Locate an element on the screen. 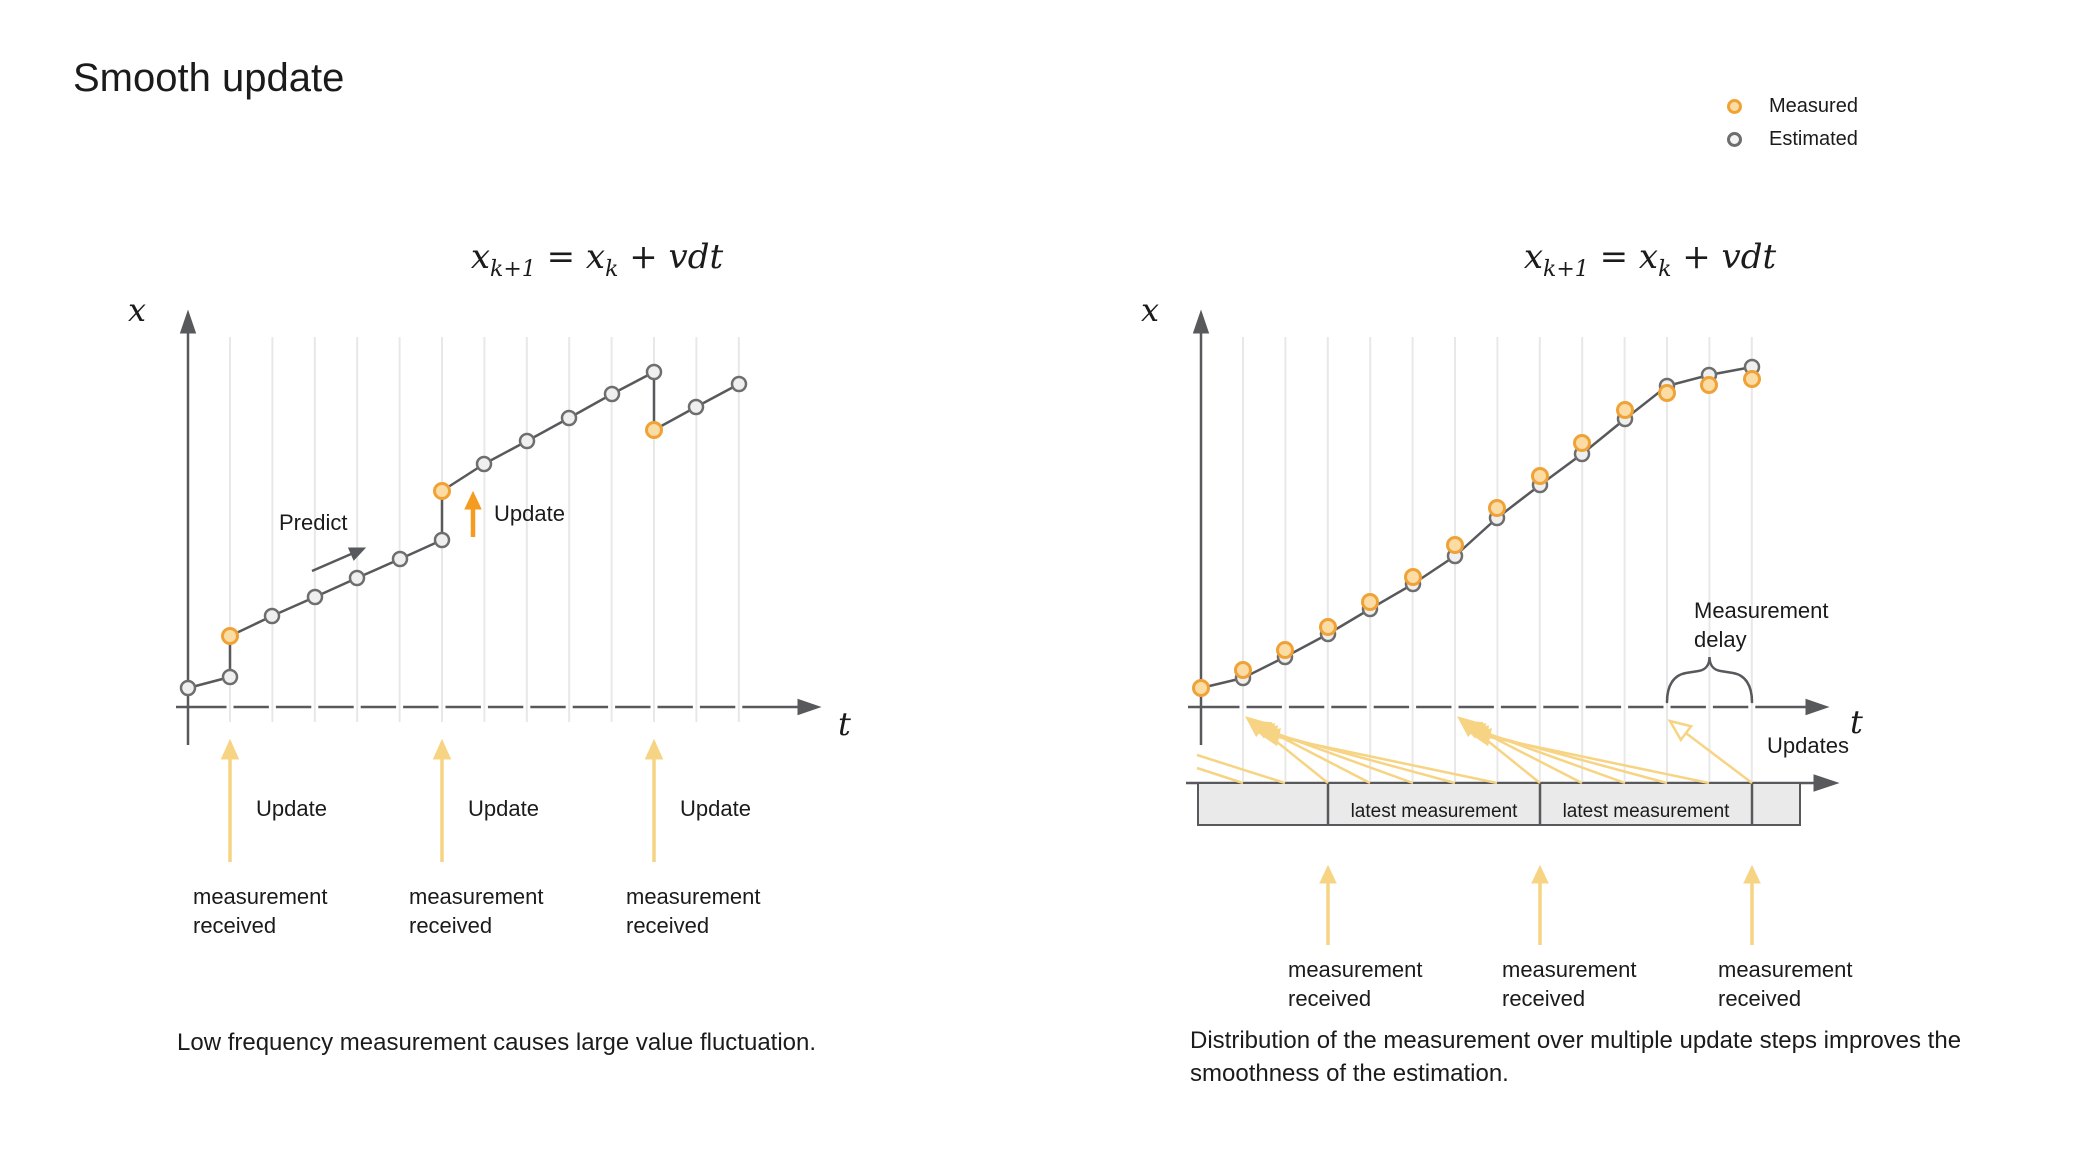  right-plot-t-axis-label: t is located at coordinates (1856, 722).